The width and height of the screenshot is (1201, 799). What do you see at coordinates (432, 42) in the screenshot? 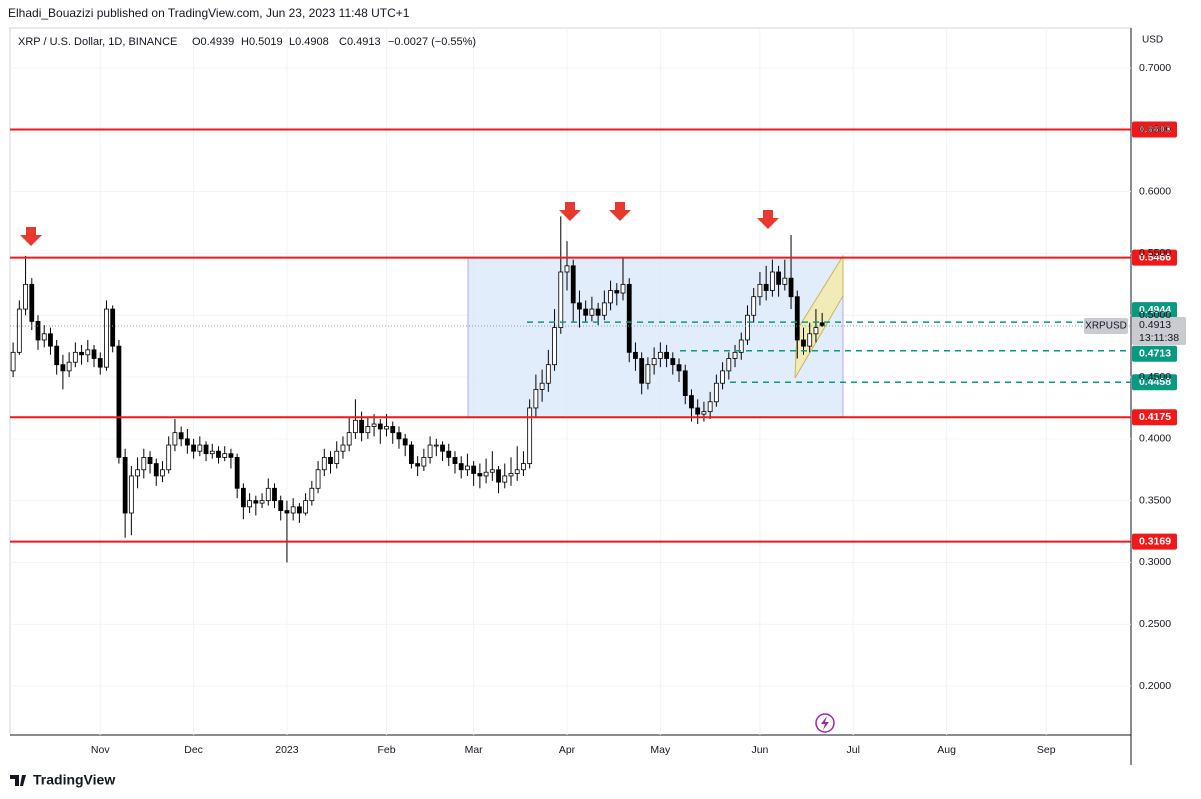
I see `legend-value: −0.0027 (−0.55%)` at bounding box center [432, 42].